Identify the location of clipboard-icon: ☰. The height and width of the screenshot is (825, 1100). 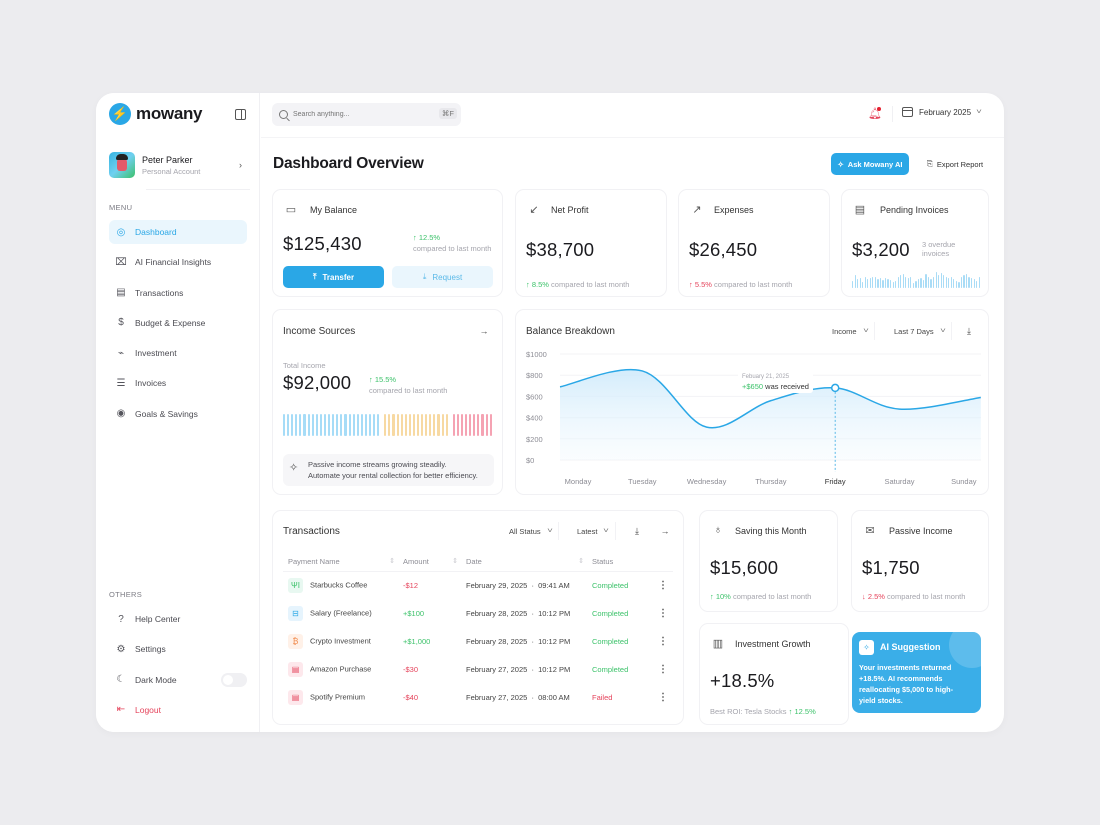
(121, 383).